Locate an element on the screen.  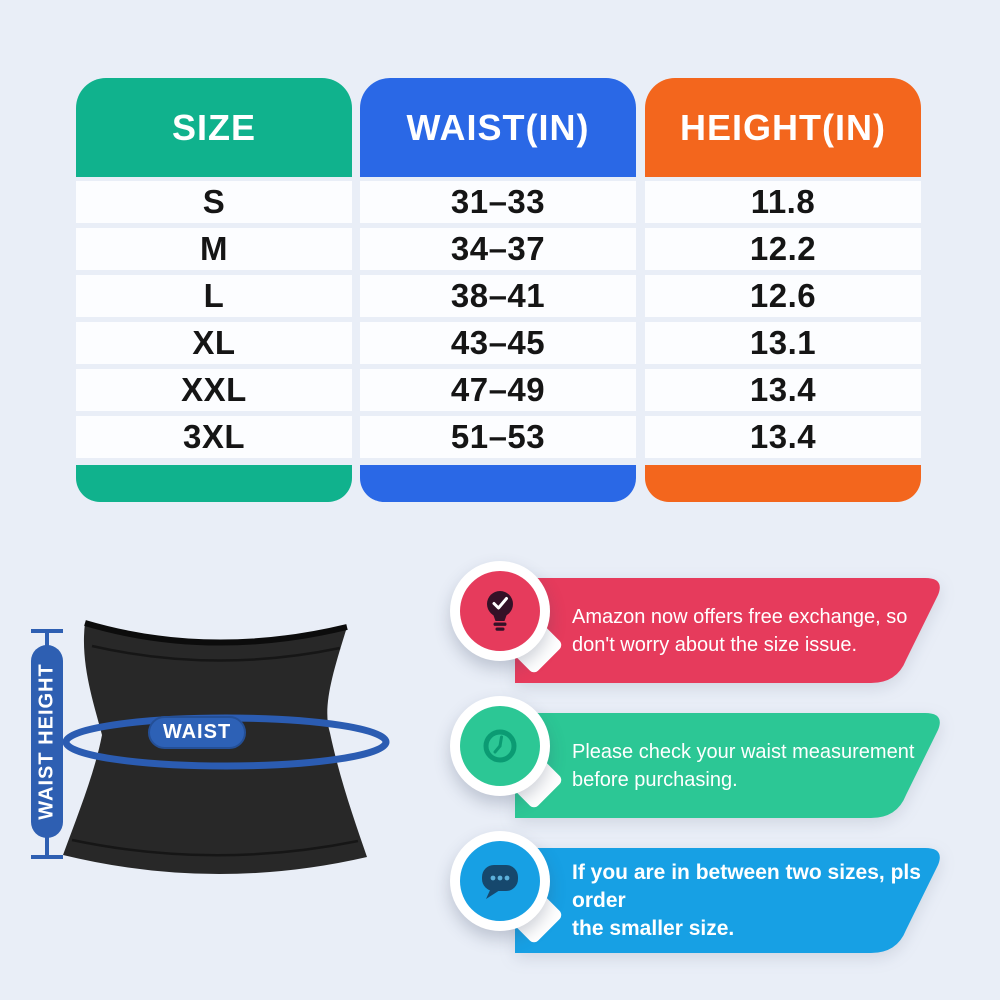
column-footer-size is located at coordinates (214, 483).